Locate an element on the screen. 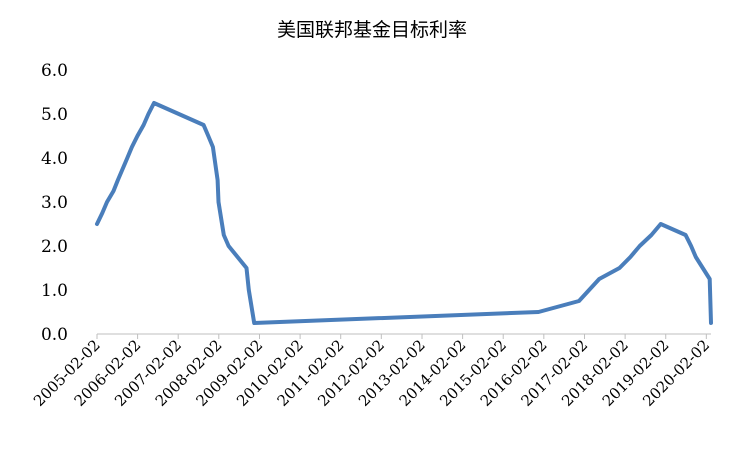 The image size is (750, 450). y-tick-label: 0.0 is located at coordinates (54, 335).